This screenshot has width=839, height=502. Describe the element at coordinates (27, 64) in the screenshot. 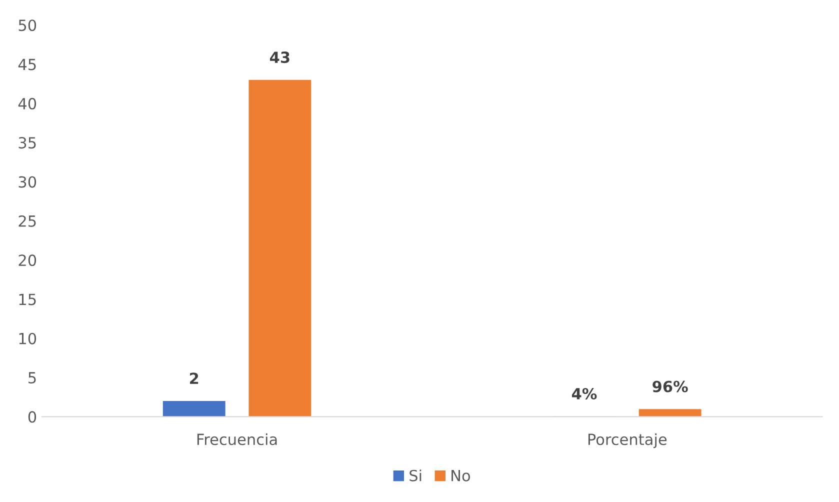

I see `y-tick-label: 45` at that location.